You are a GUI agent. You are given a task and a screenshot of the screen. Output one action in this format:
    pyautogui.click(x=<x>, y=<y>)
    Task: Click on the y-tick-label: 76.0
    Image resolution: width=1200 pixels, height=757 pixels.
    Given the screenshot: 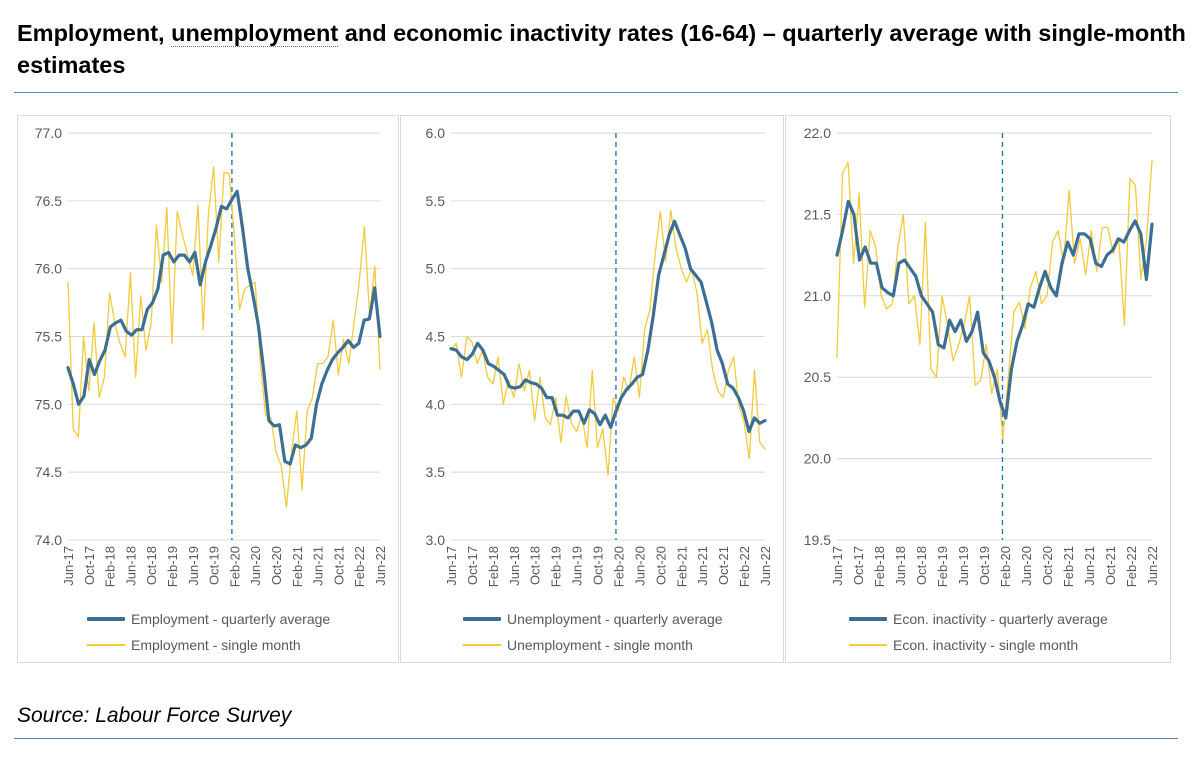 What is the action you would take?
    pyautogui.click(x=48, y=269)
    